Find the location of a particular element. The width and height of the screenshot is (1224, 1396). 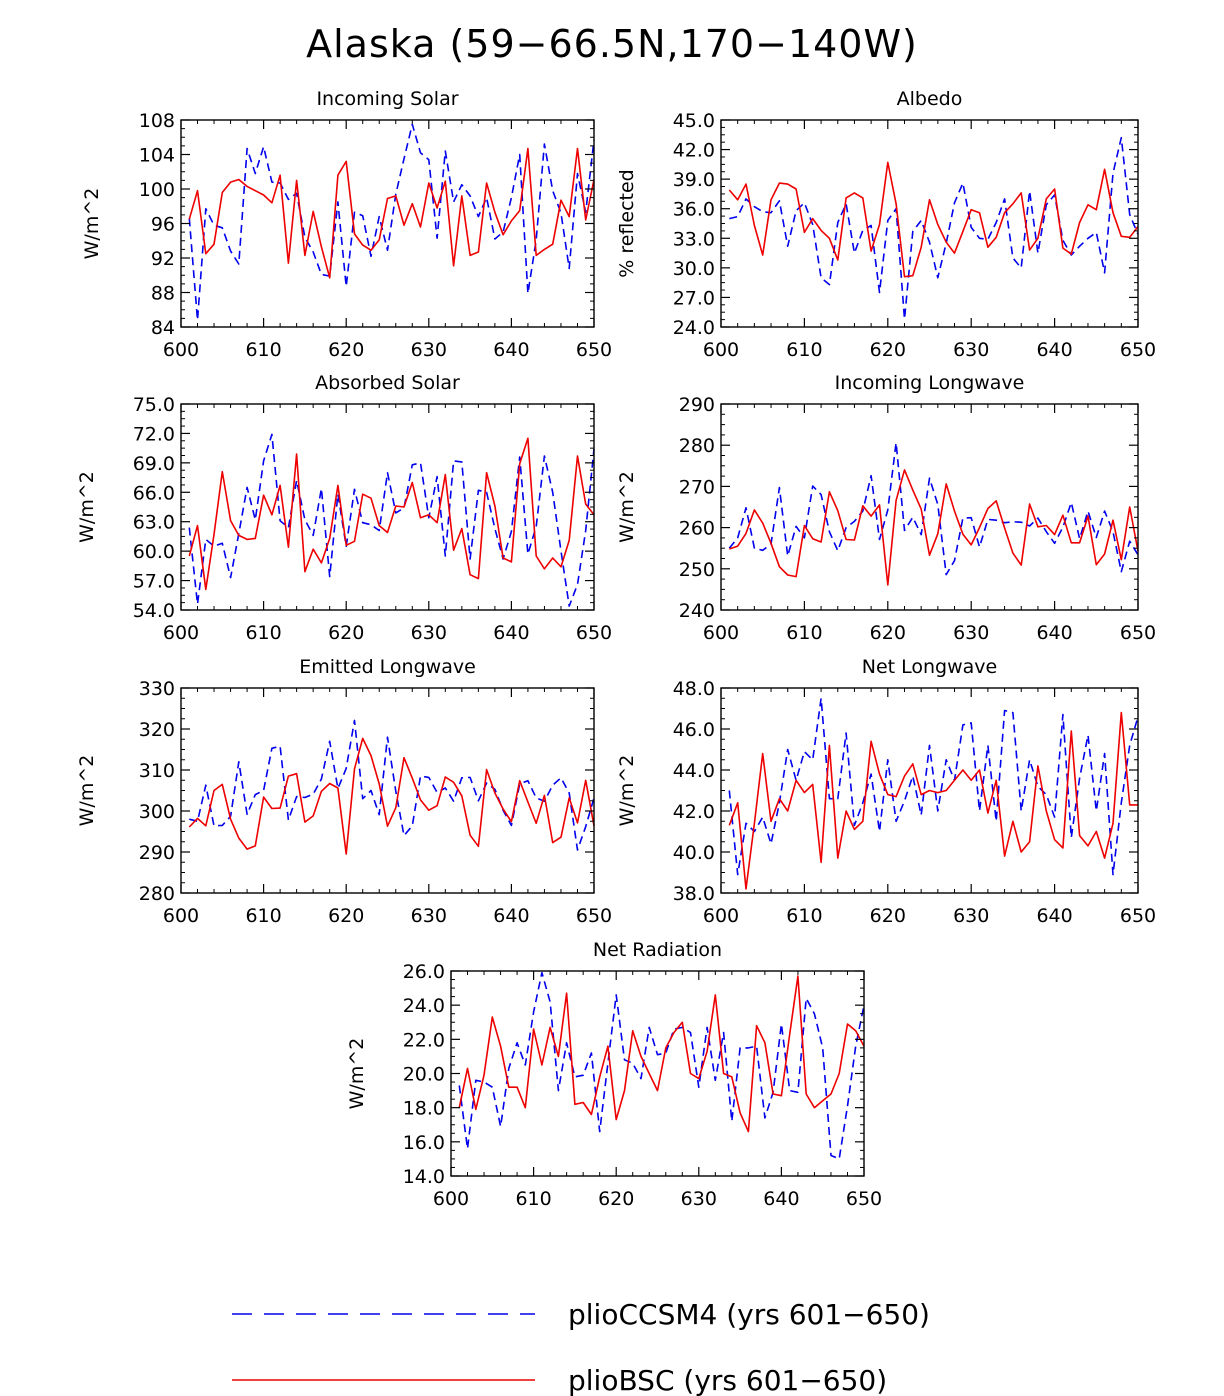

y-tick-label: 84 is located at coordinates (163, 328).